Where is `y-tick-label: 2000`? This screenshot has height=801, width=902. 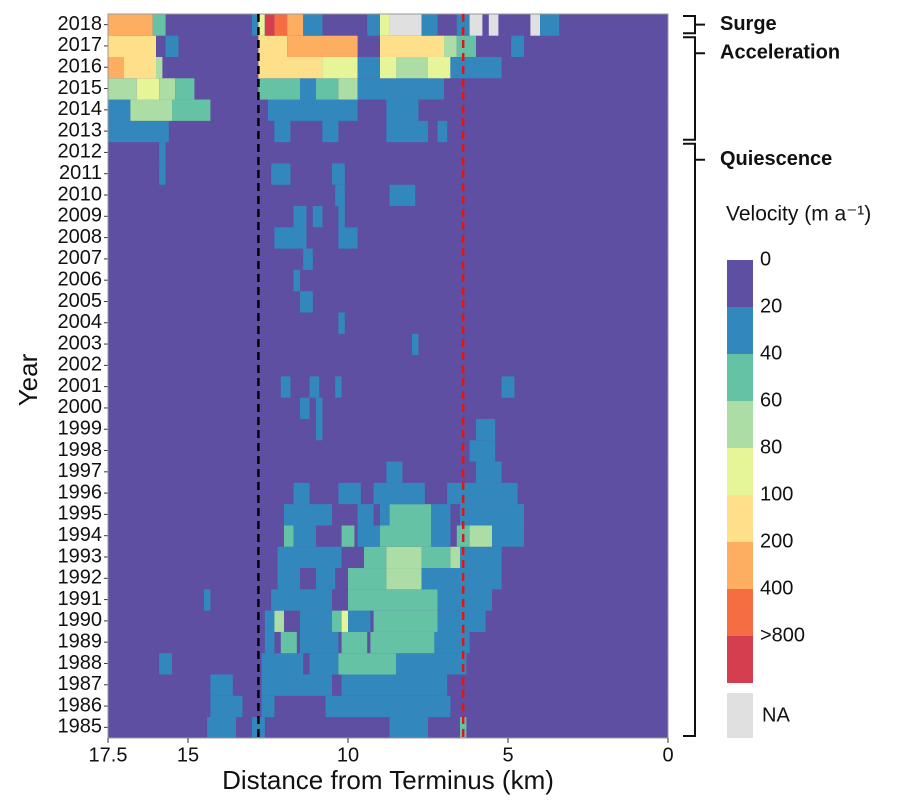 y-tick-label: 2000 is located at coordinates (80, 407).